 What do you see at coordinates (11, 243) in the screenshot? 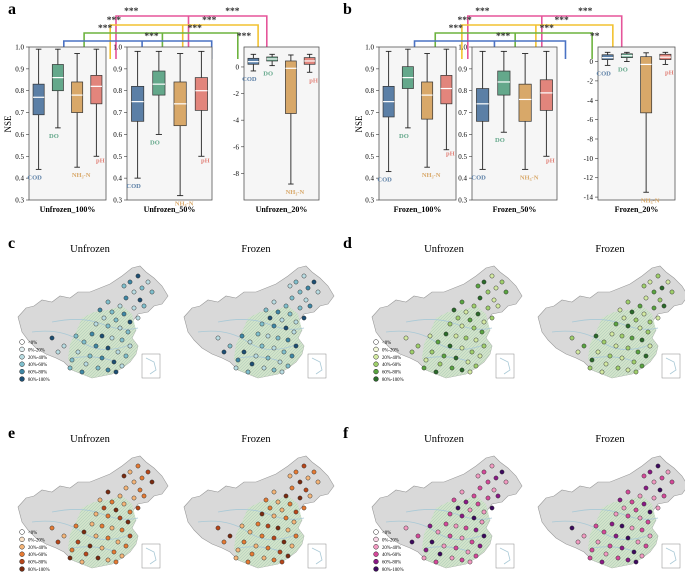
I see `panel-letter: c` at bounding box center [11, 243].